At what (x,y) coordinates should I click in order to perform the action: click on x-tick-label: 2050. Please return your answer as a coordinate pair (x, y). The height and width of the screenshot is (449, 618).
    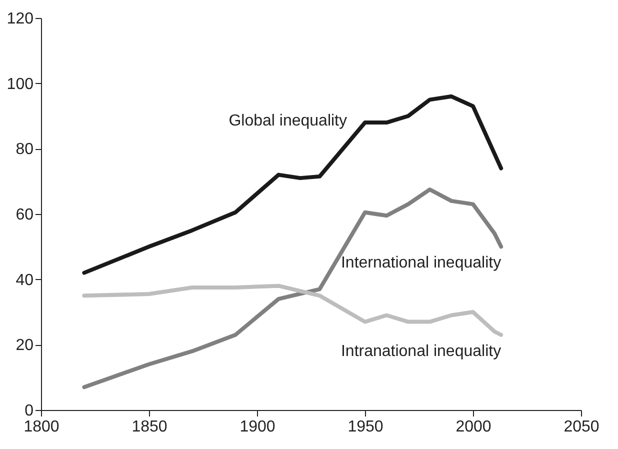
    Looking at the image, I should click on (582, 427).